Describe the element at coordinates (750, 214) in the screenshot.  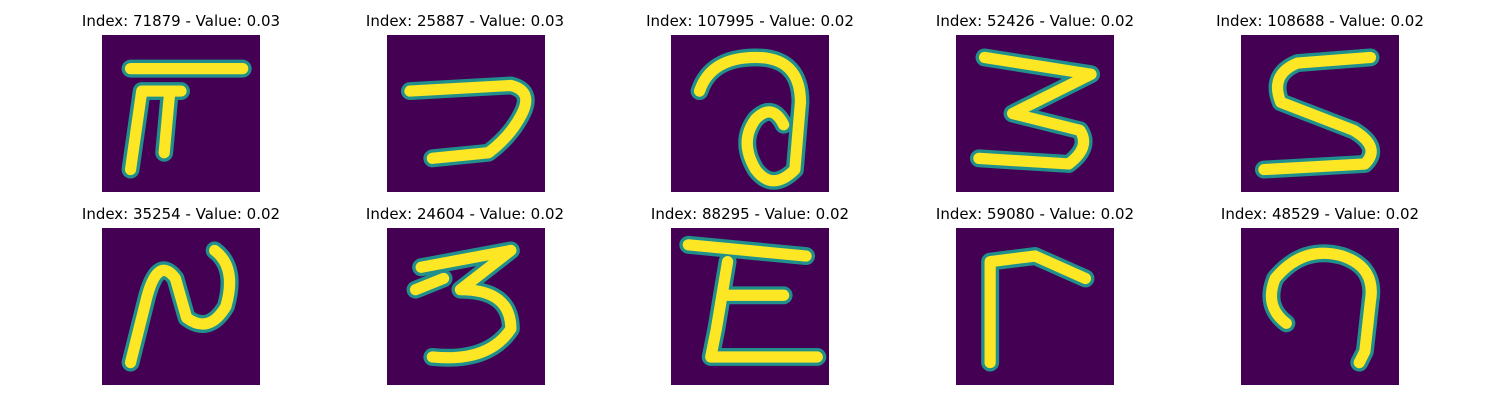
I see `panel-title: Index: 88295 - Value: 0.02` at that location.